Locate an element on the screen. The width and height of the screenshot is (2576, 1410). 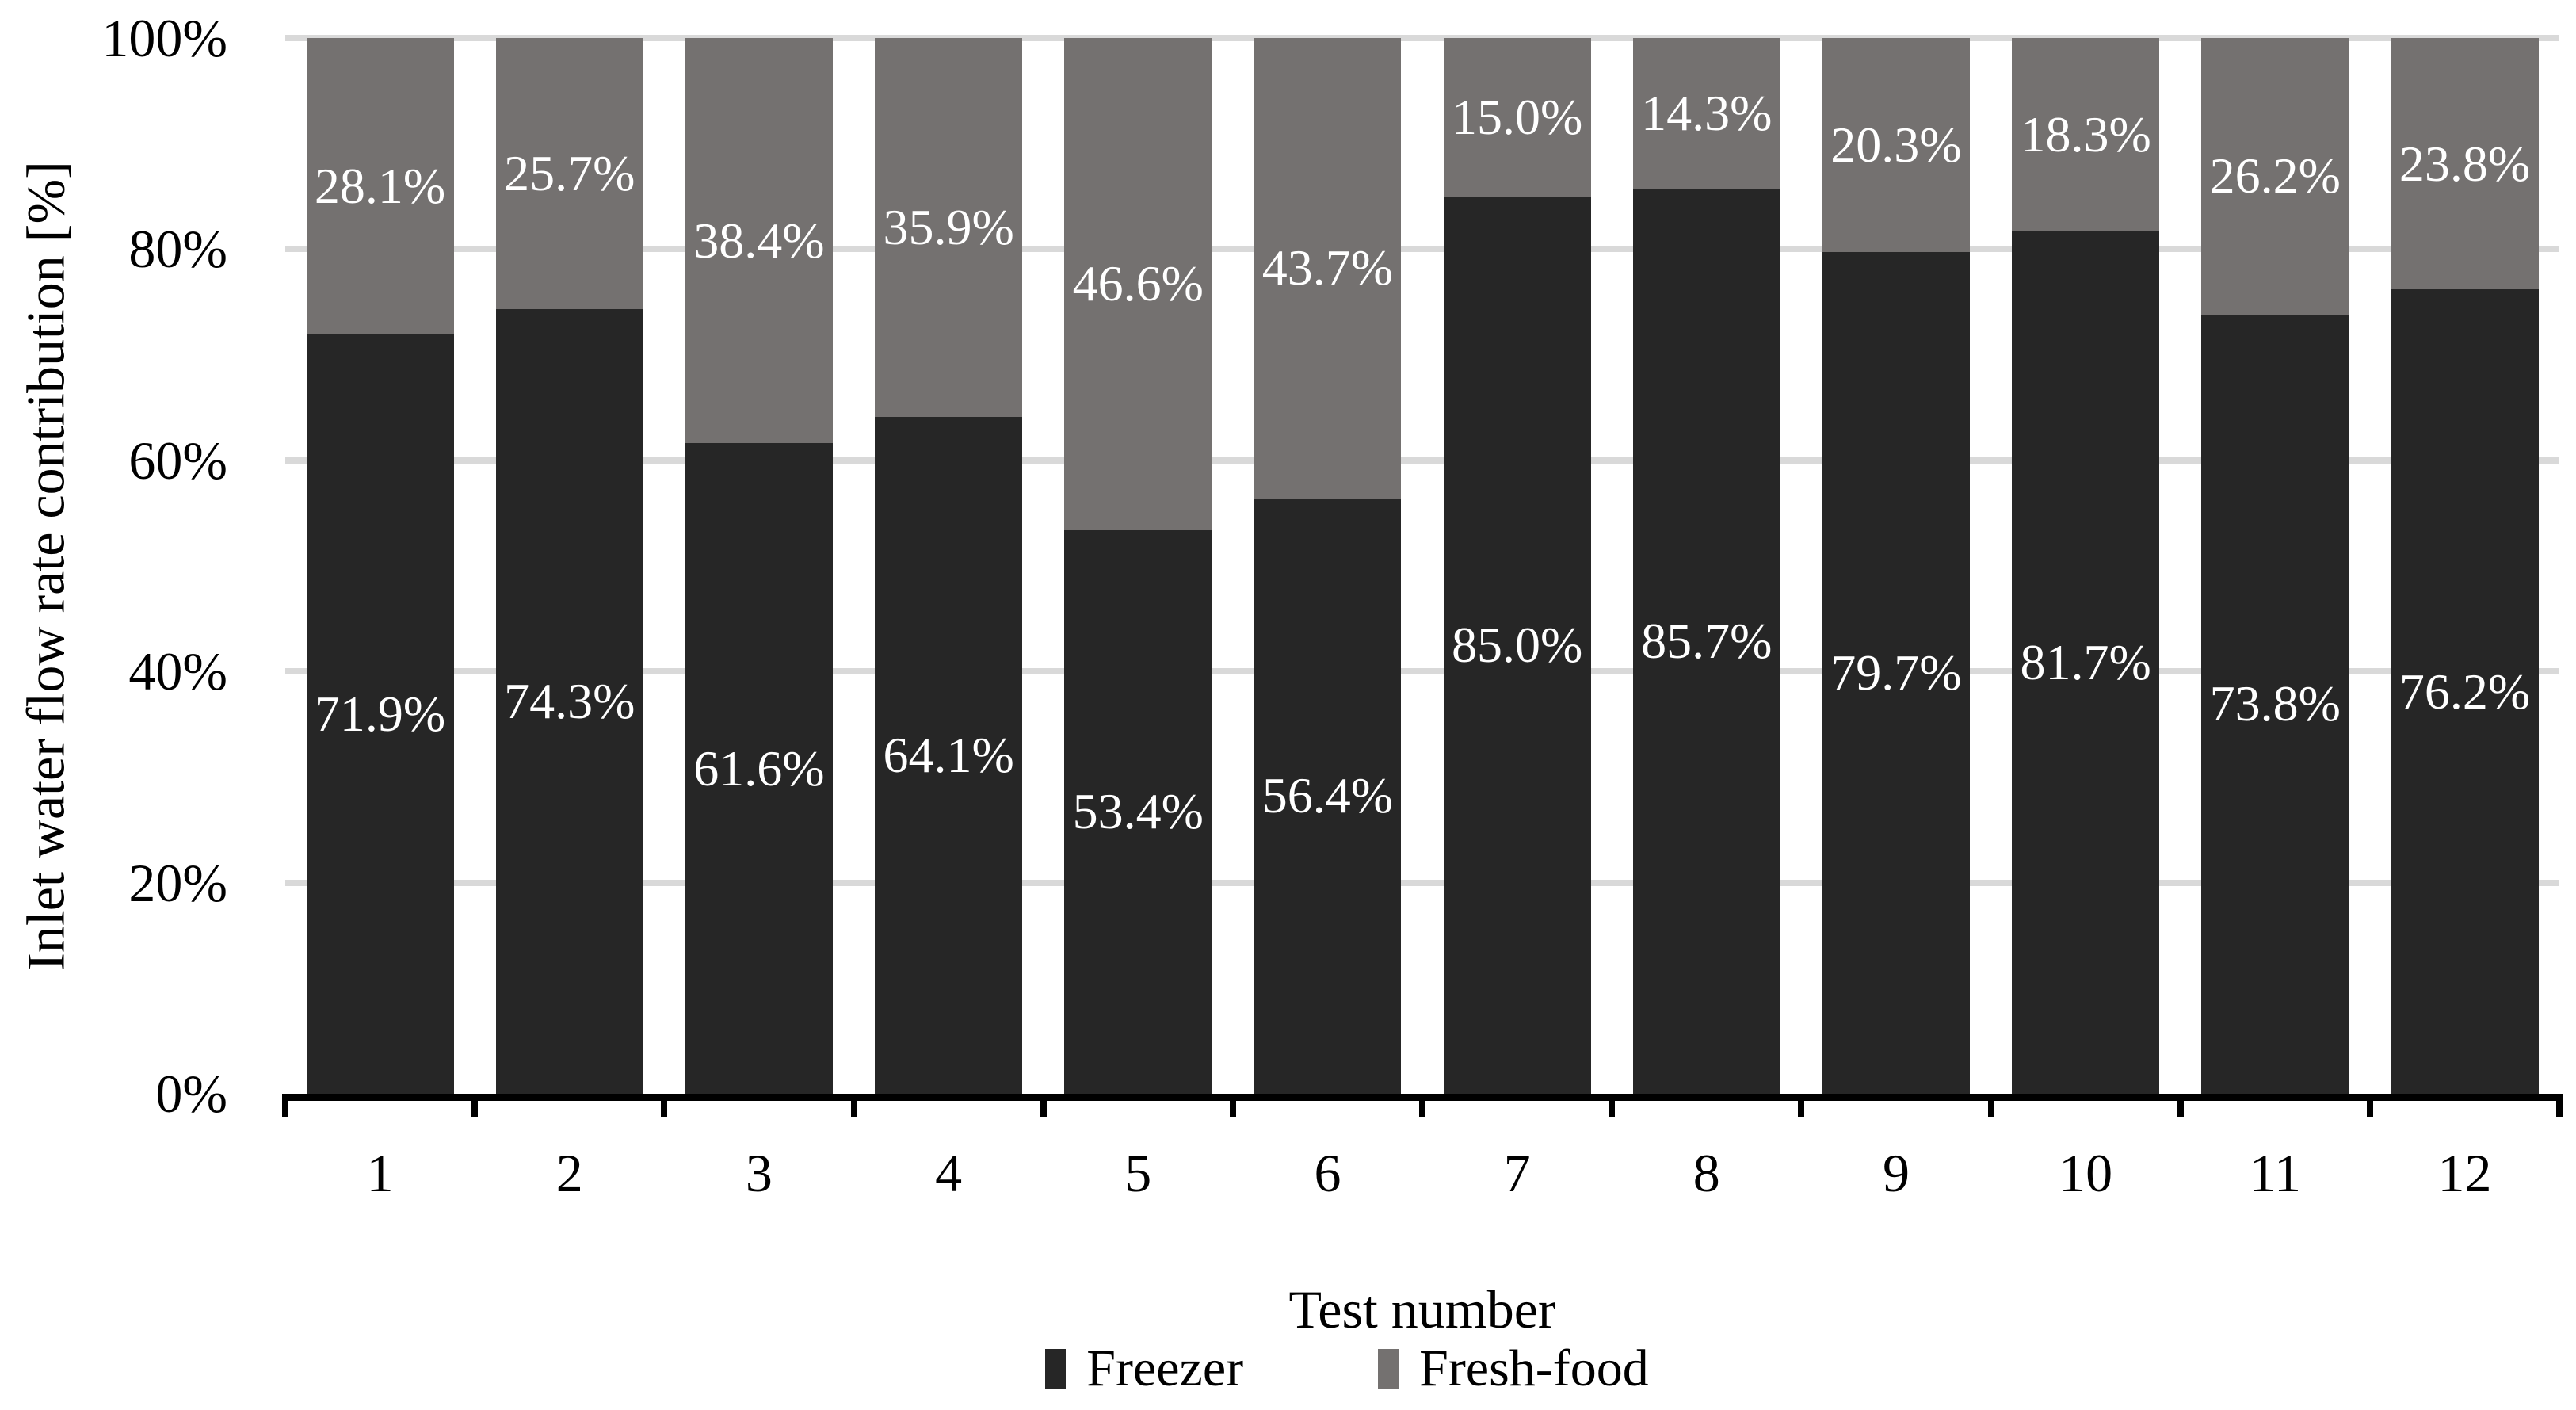
bar-slot-test-11: 26.2% 73.8% is located at coordinates (2275, 566).